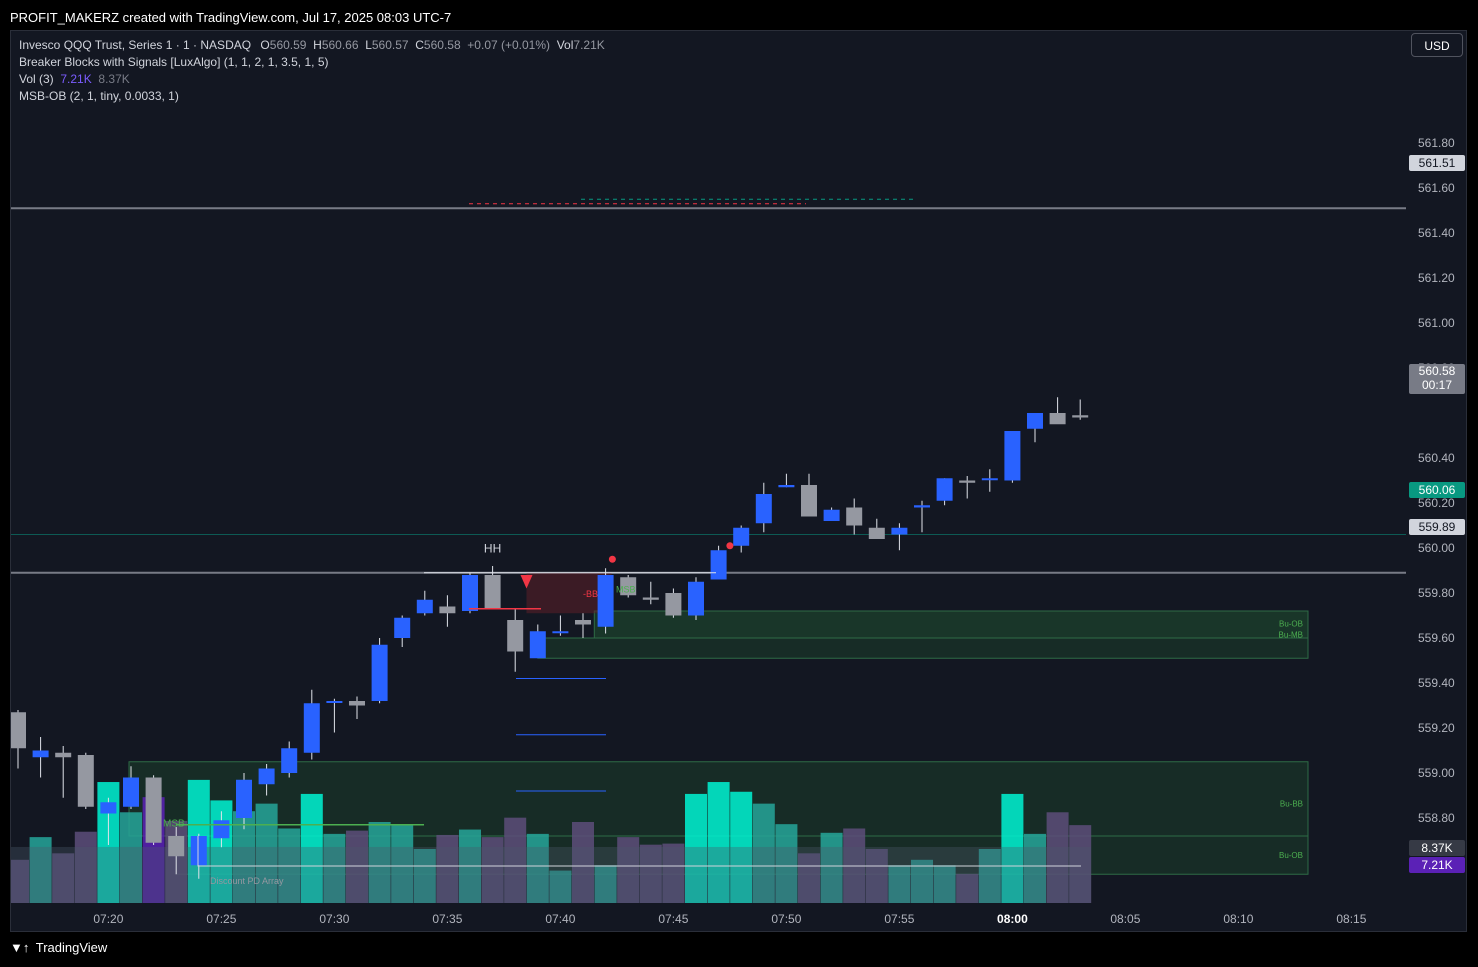 This screenshot has width=1478, height=967. I want to click on volume-label: Vol, so click(565, 45).